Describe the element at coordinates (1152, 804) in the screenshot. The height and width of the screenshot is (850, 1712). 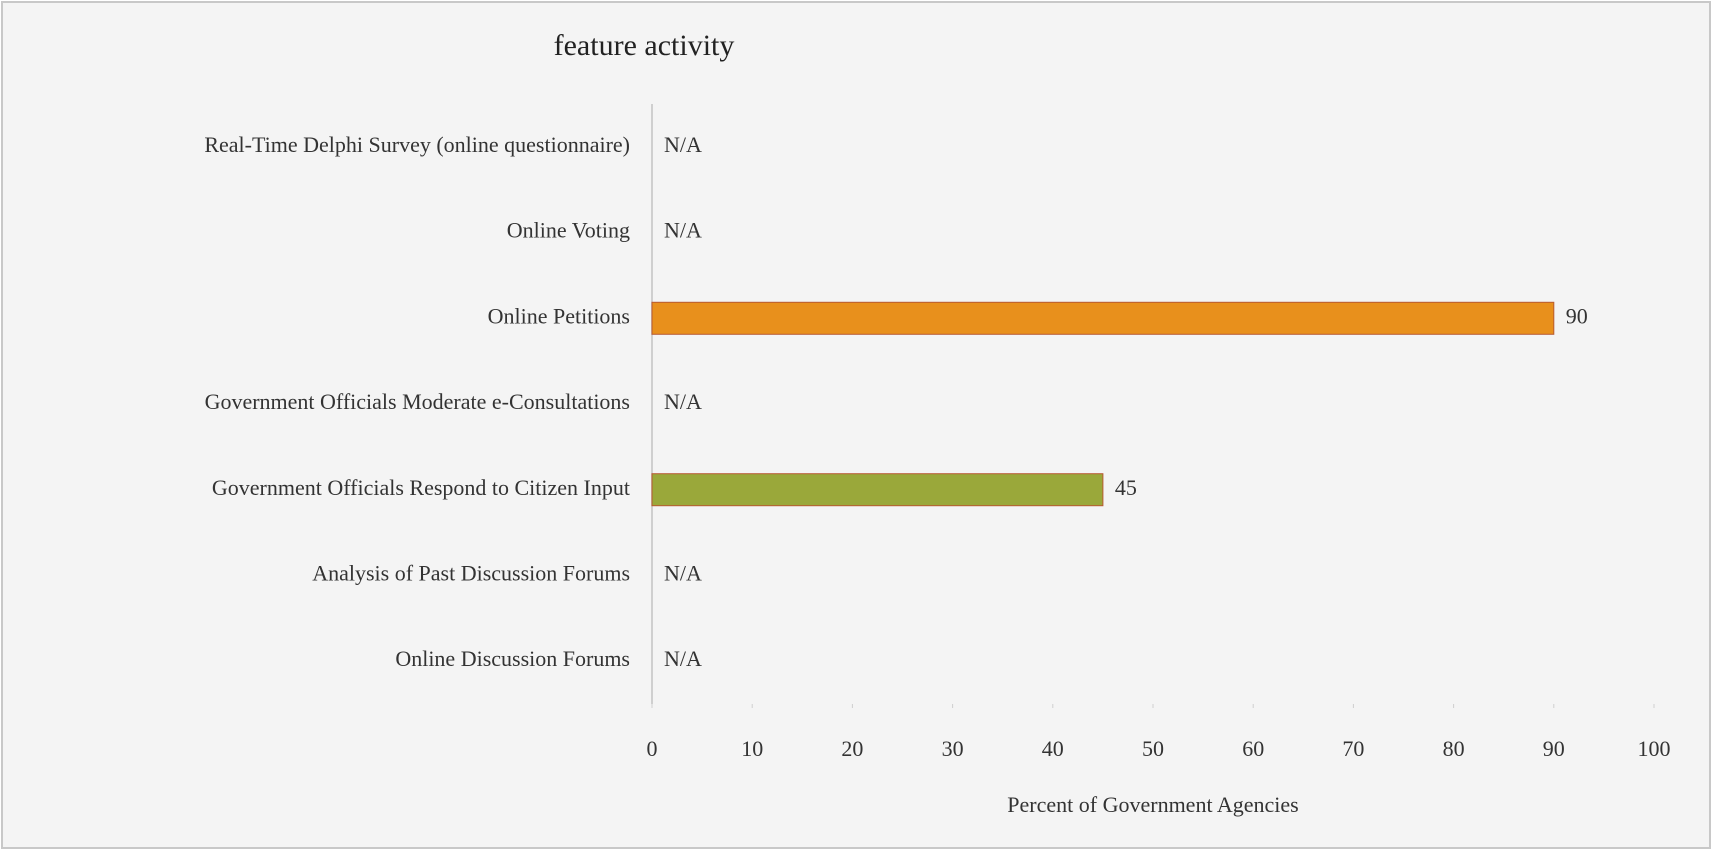
I see `x-axis-label: Percent of Government Agencies` at that location.